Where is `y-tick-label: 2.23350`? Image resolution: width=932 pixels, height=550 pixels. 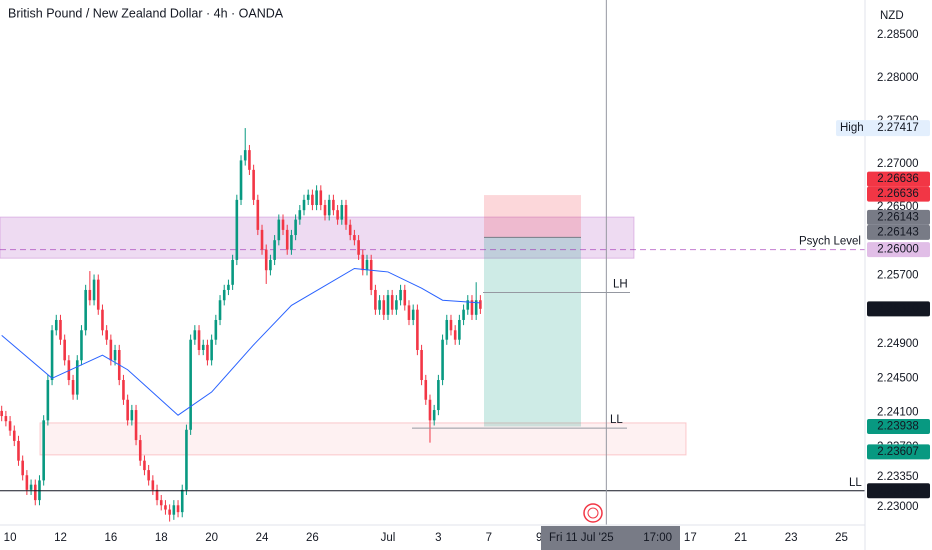
y-tick-label: 2.23350 is located at coordinates (898, 477).